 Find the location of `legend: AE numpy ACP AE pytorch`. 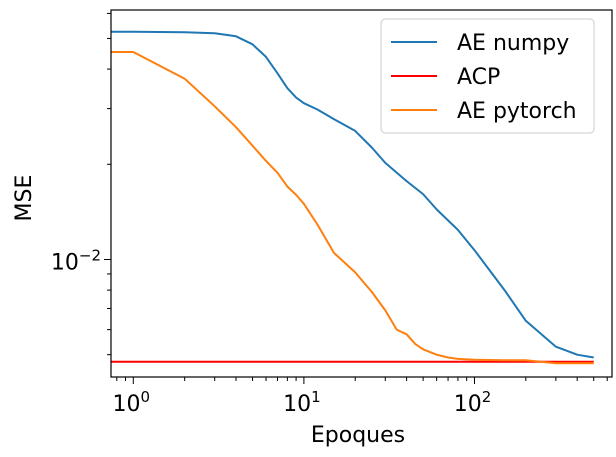

legend: AE numpy ACP AE pytorch is located at coordinates (487, 76).